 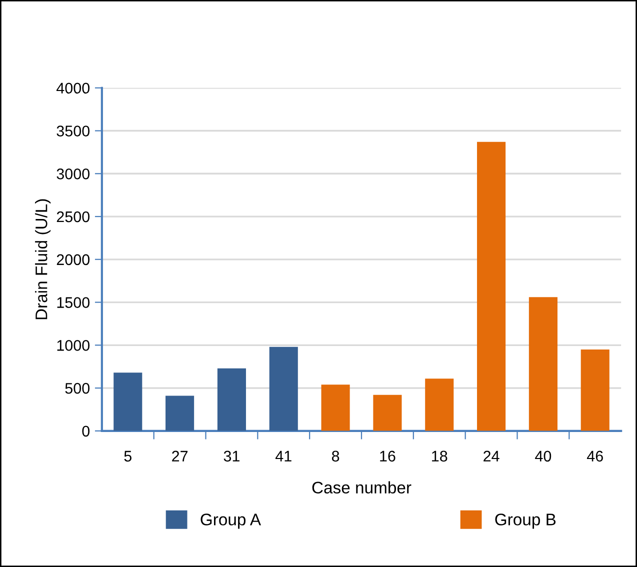 I want to click on legend-label: Group B, so click(x=525, y=521).